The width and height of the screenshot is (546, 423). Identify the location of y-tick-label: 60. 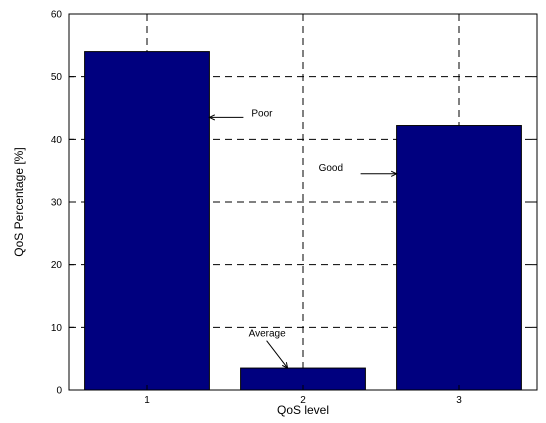
(57, 15).